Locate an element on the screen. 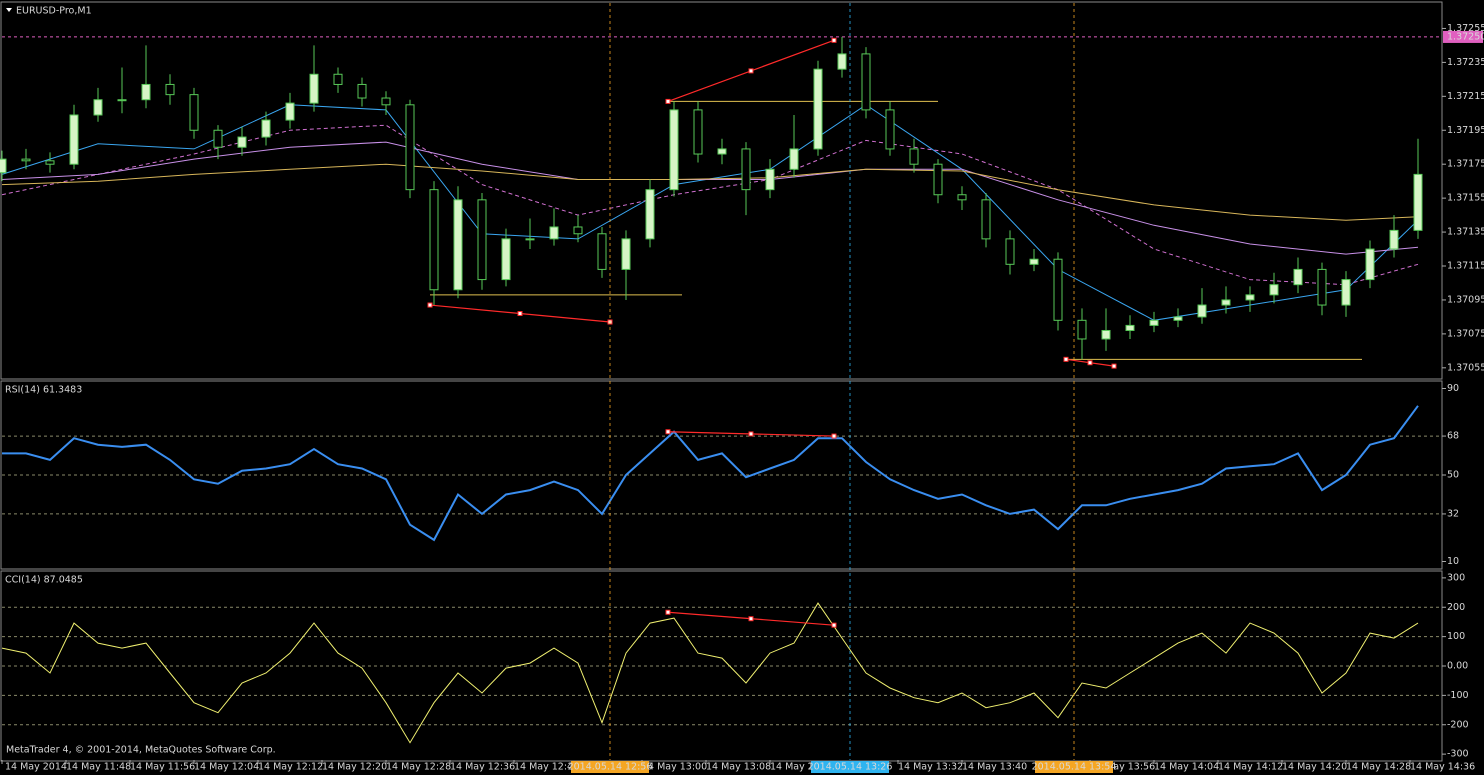  x-tick-label: 14 May 11:56 is located at coordinates (162, 767).